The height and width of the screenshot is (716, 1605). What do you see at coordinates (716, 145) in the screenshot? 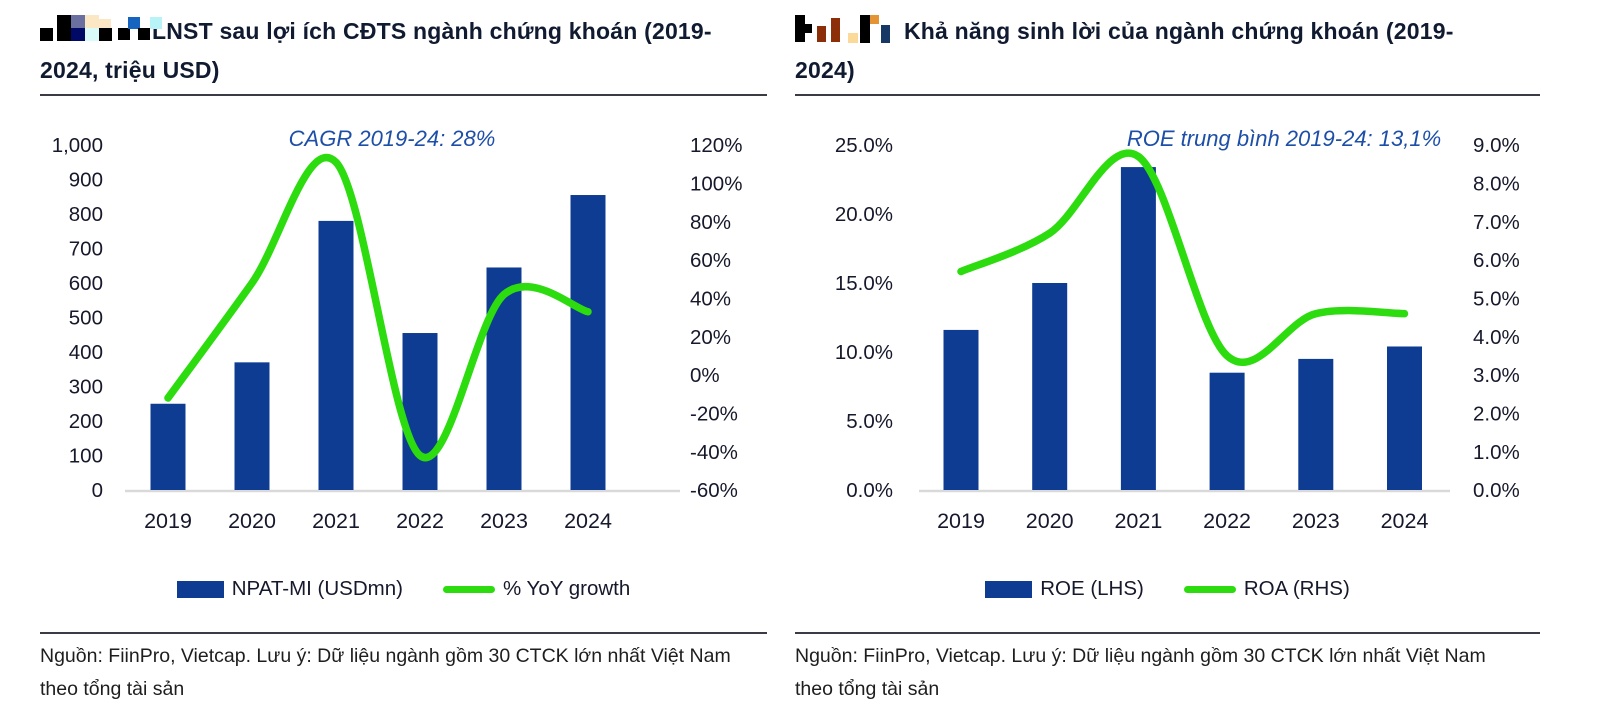
I see `right-axis-tick: 120%` at bounding box center [716, 145].